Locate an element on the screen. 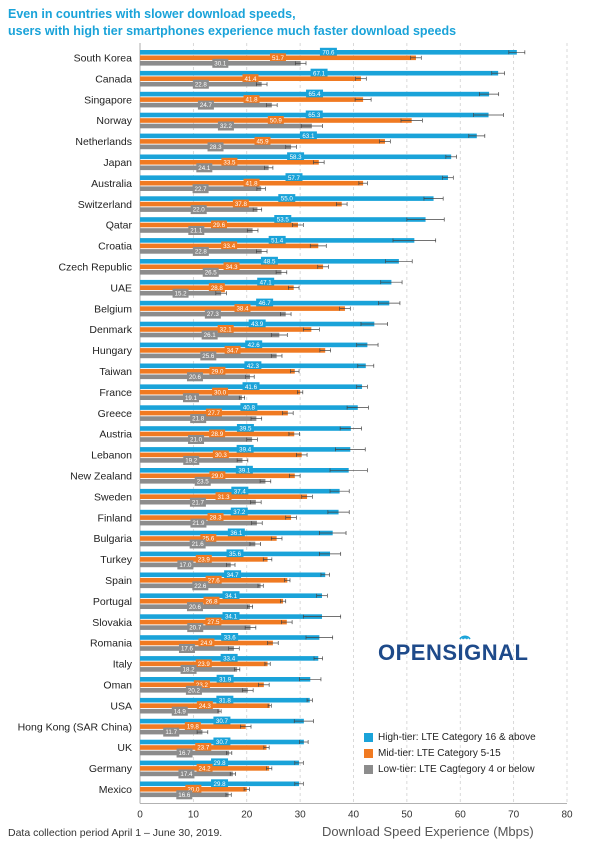 This screenshot has height=862, width=596. high-value-label-9: 51.4 is located at coordinates (277, 241).